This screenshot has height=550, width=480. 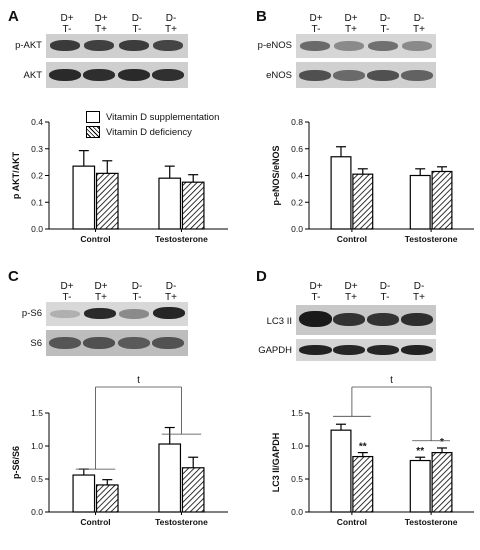 I want to click on blot-label: LC3 II, so click(x=279, y=321).